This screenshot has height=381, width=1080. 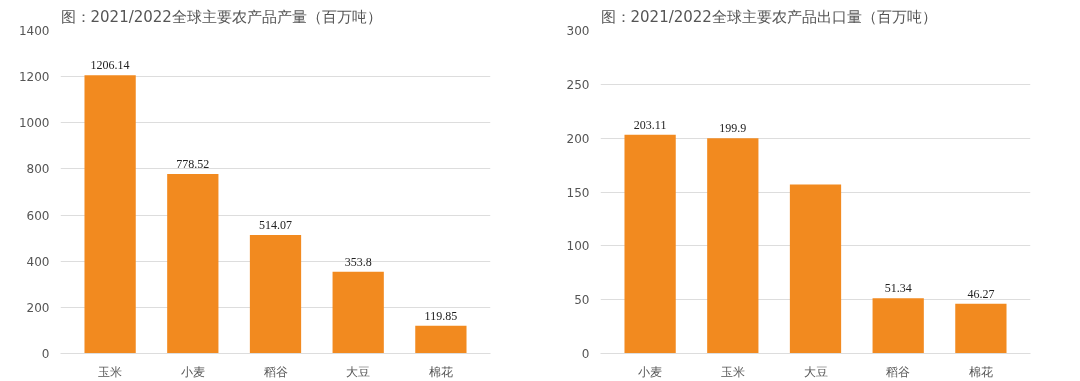 I want to click on y-tick-label: 600, so click(x=38, y=215).